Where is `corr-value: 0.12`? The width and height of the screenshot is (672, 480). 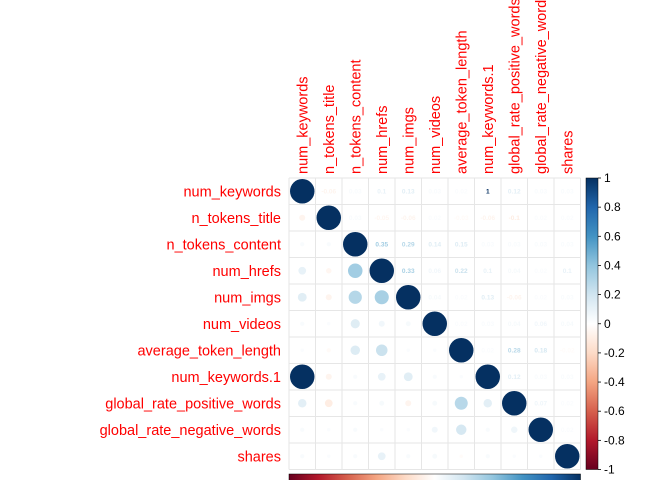
corr-value: 0.12 is located at coordinates (514, 377).